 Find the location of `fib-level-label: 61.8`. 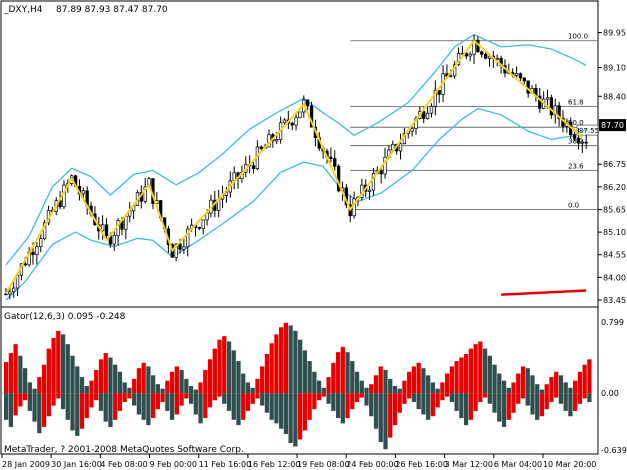

fib-level-label: 61.8 is located at coordinates (576, 103).